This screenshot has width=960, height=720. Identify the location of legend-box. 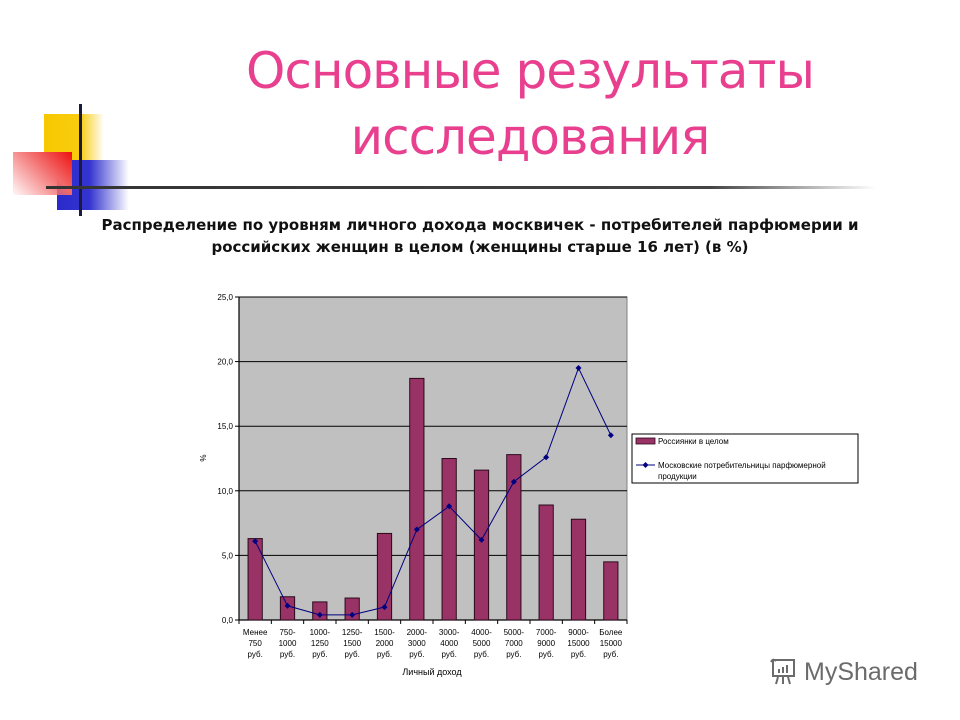
(745, 458).